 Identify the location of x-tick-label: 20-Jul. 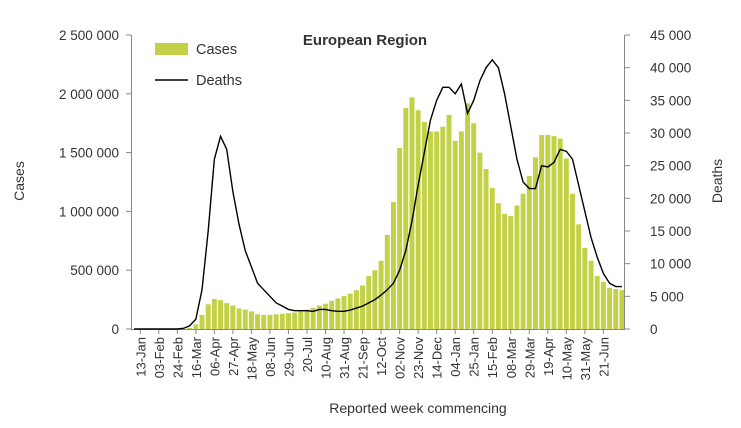
(307, 355).